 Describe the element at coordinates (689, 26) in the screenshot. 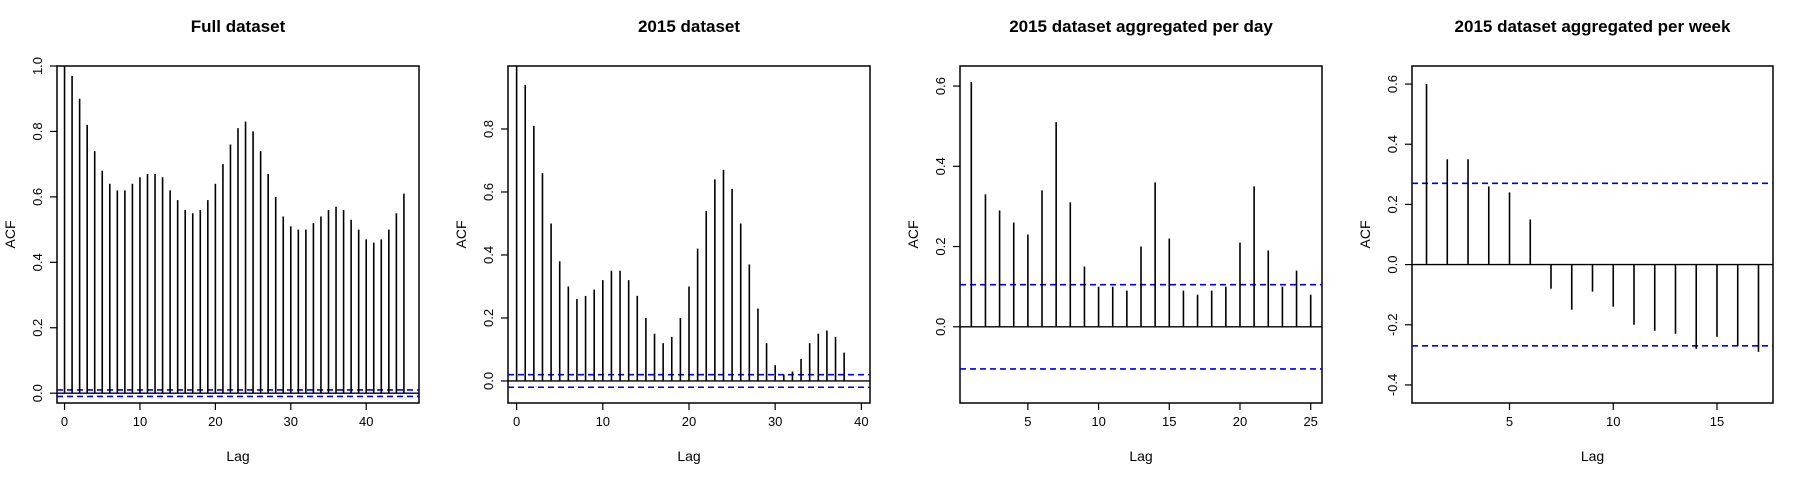

I see `chart-title: 2015 dataset` at that location.